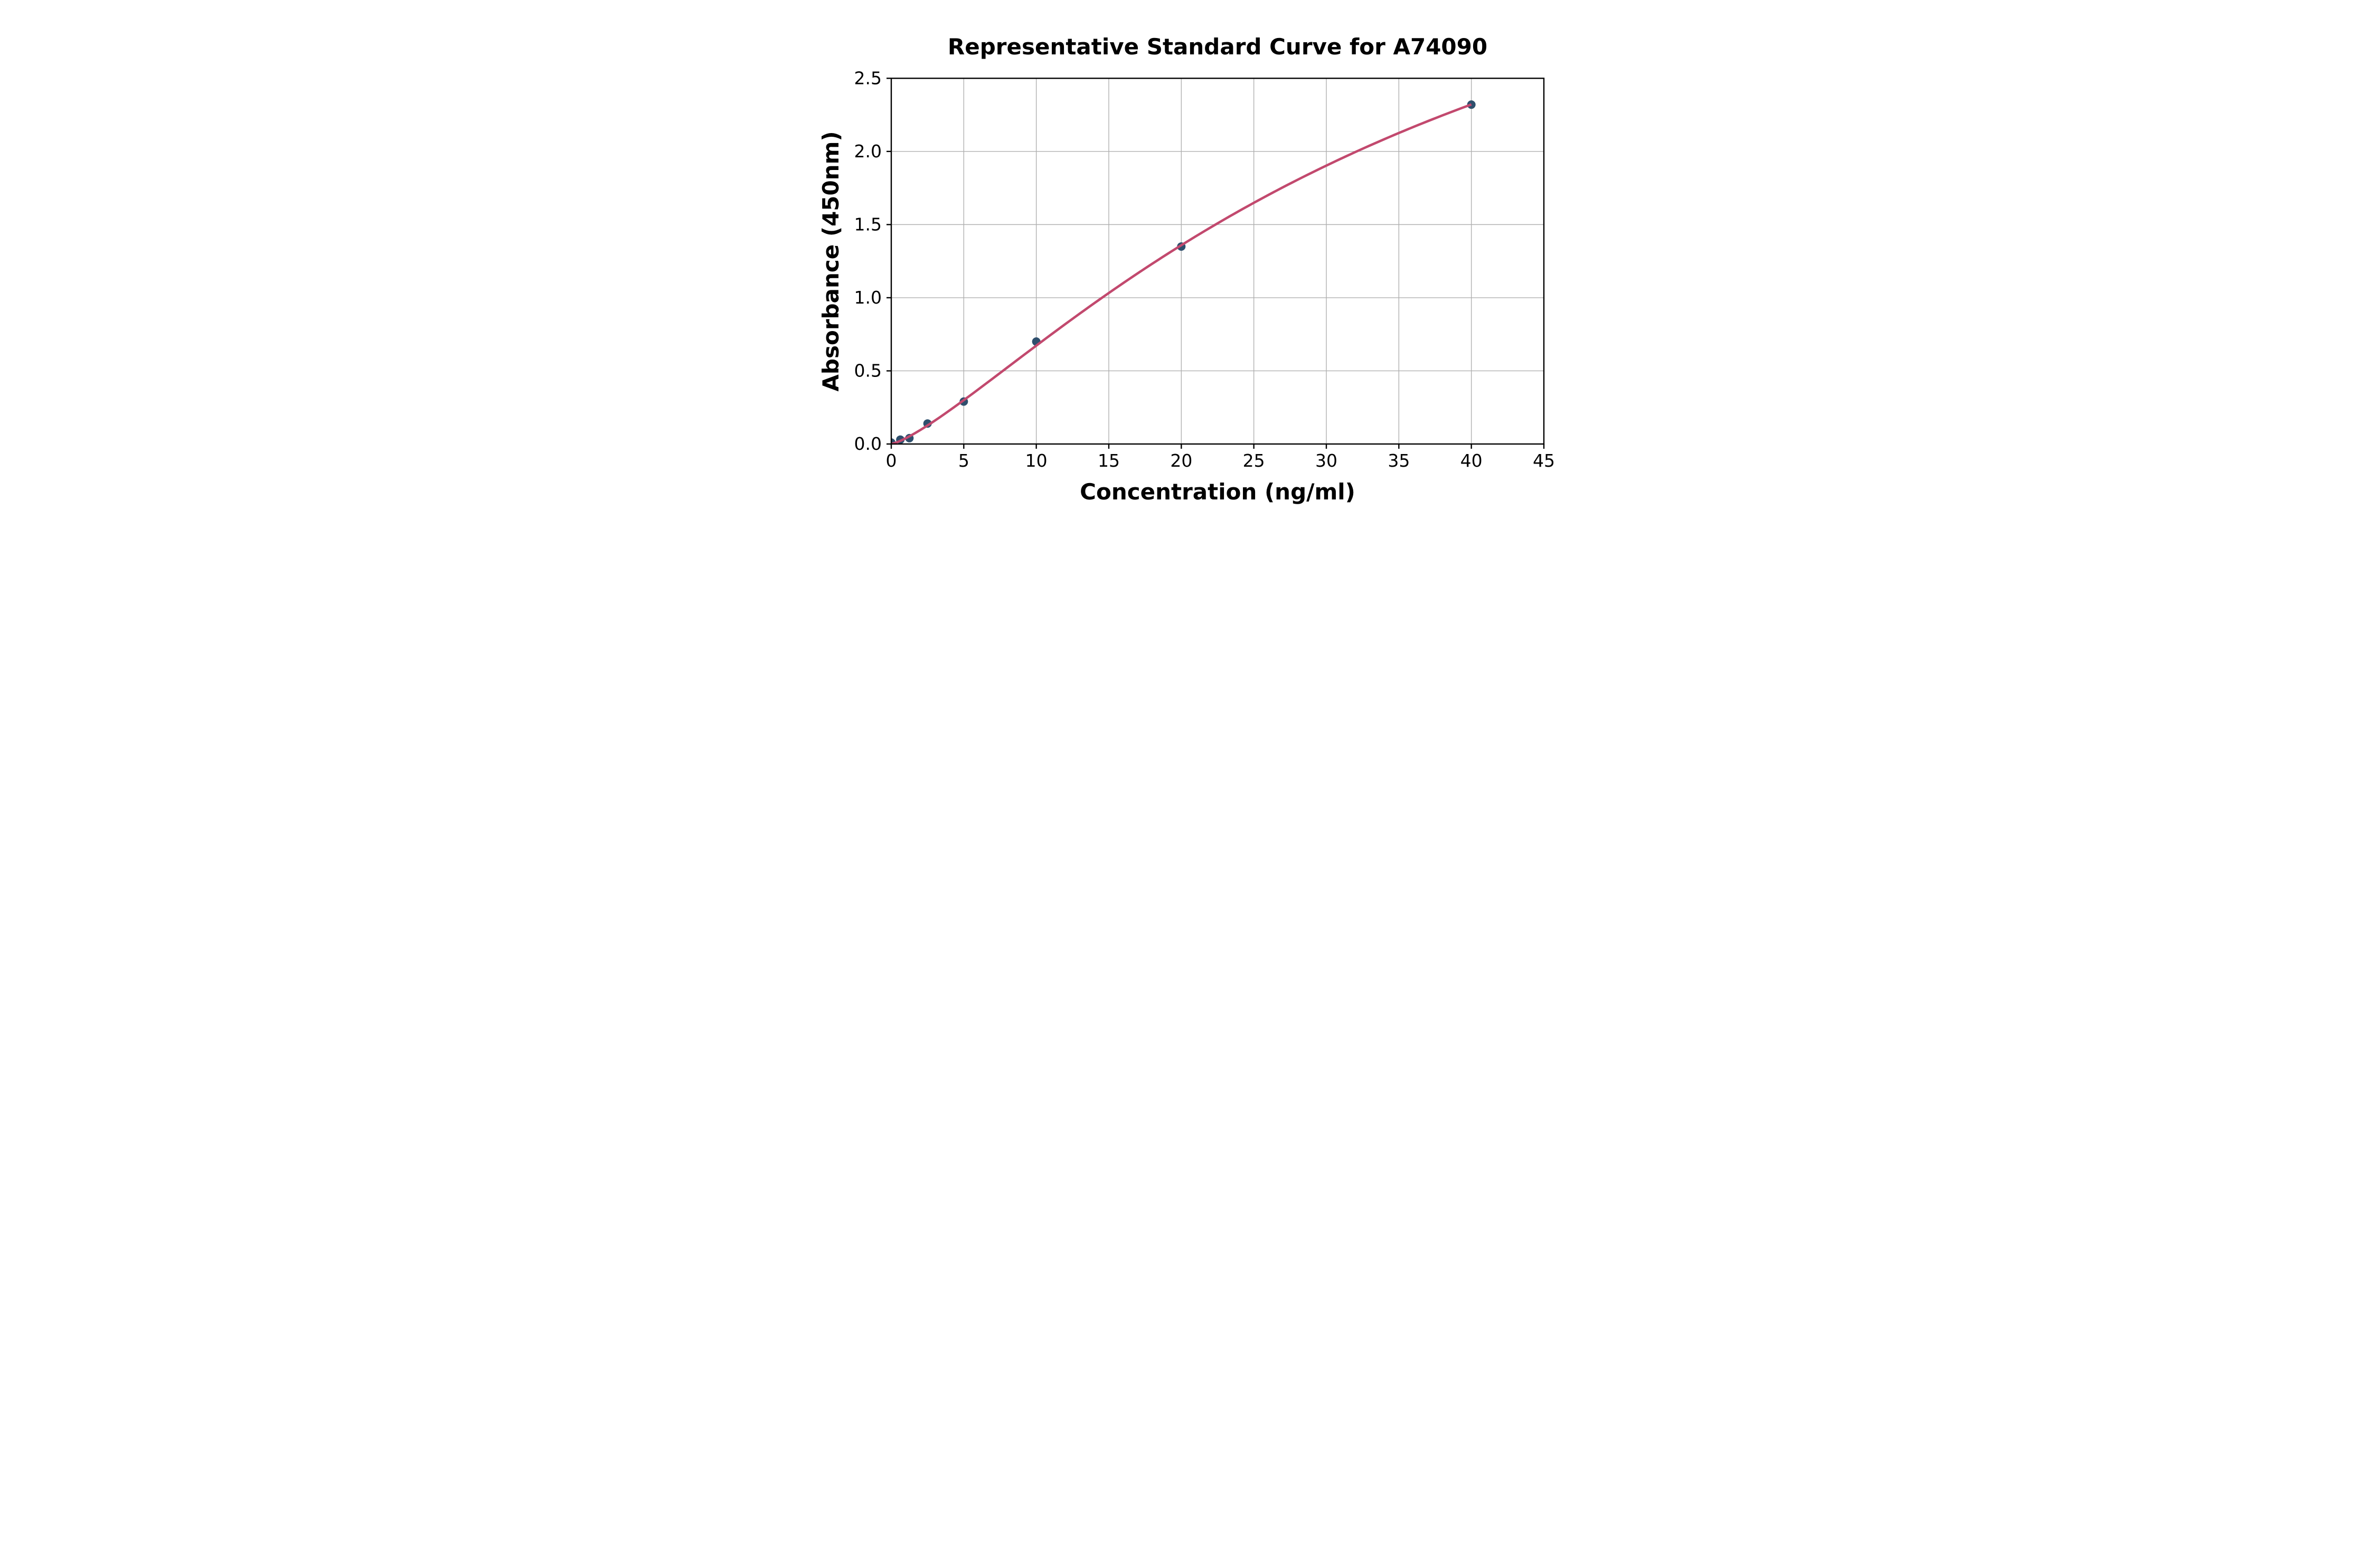  I want to click on tick-layer: 0 5 10 15 20 25 30 35 40 45 0.0 0.5 1.0 1.5 2.0 2.5, so click(1204, 269).